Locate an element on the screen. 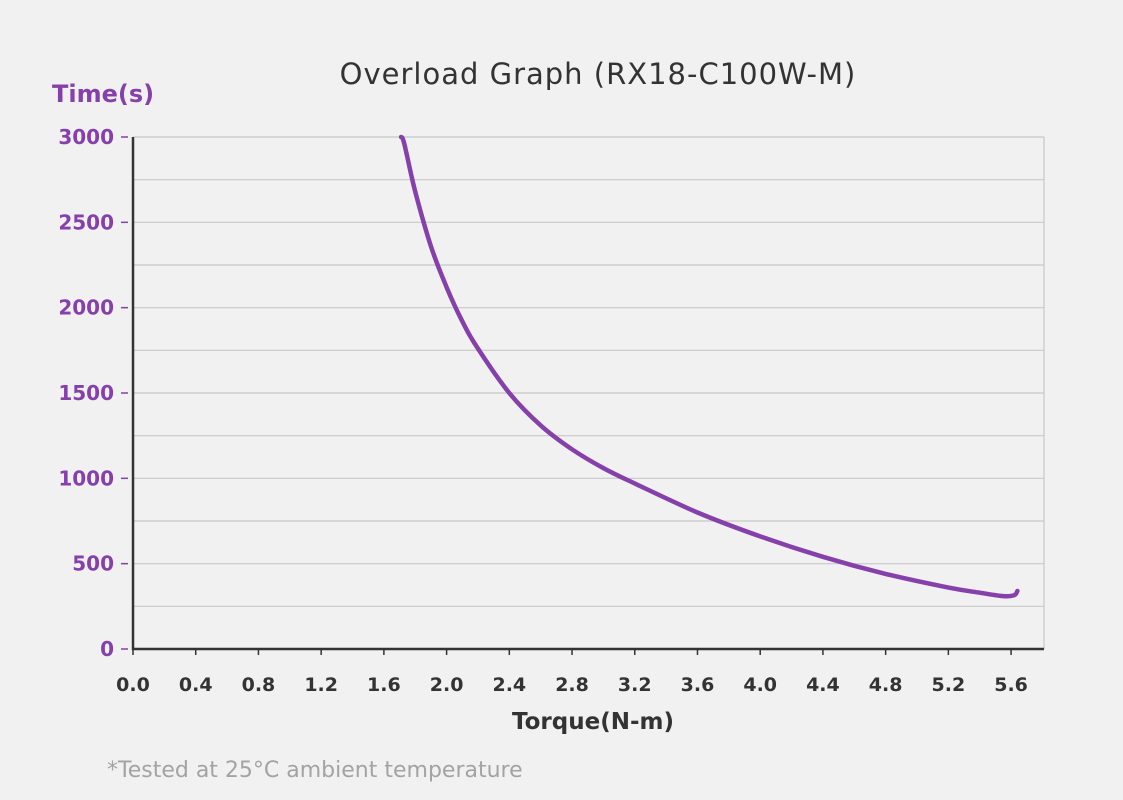  footnote: *Tested at 25°C ambient temperature is located at coordinates (315, 770).